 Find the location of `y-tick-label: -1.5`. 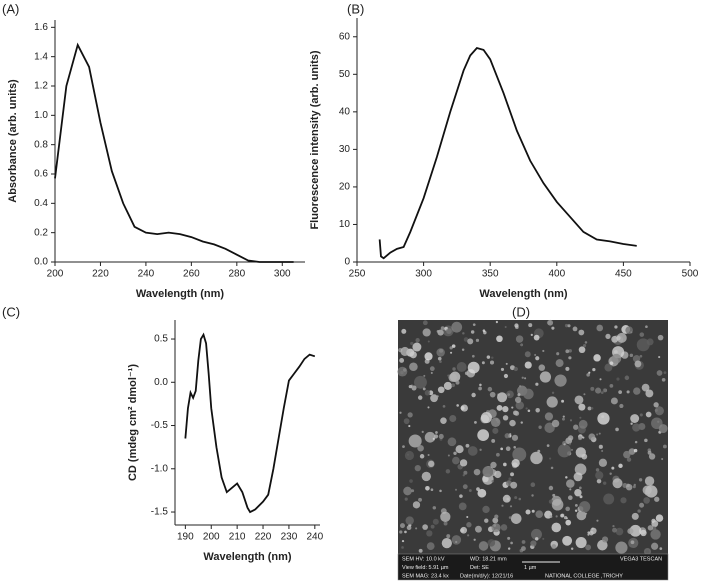

y-tick-label: -1.5 is located at coordinates (160, 512).